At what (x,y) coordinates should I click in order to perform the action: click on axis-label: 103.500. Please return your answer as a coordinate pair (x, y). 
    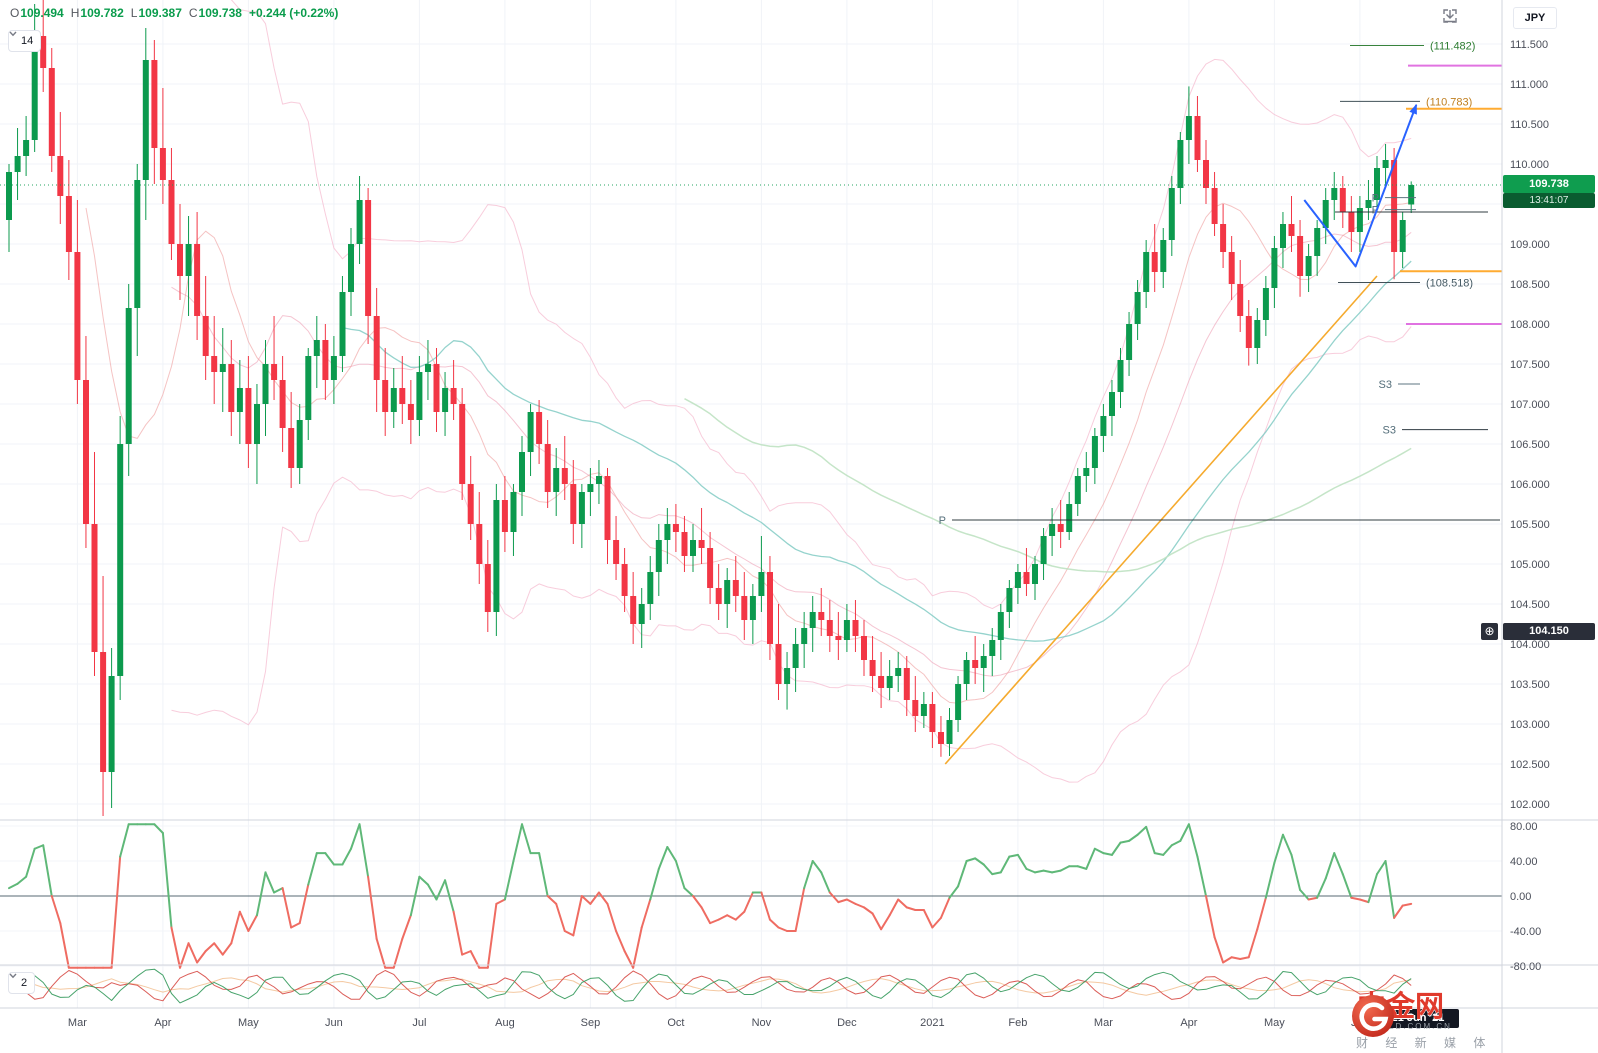
    Looking at the image, I should click on (1530, 685).